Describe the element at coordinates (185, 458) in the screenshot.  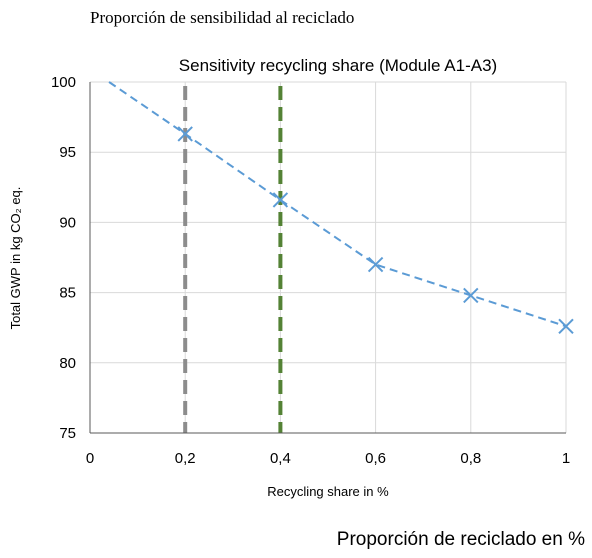
I see `x-tick-label: 0,2` at that location.